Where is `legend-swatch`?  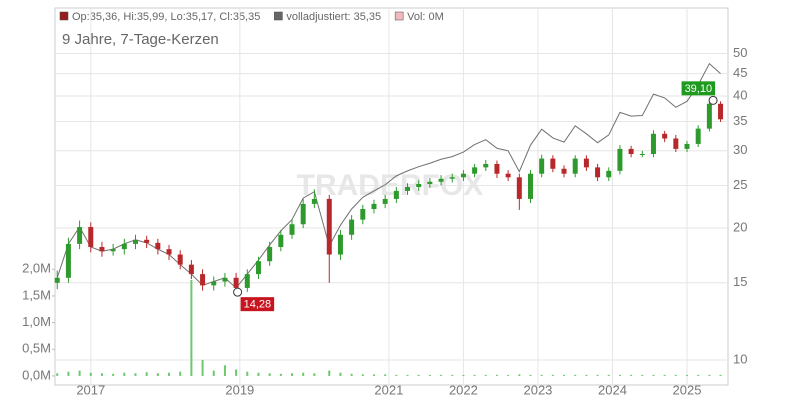 legend-swatch is located at coordinates (64, 16).